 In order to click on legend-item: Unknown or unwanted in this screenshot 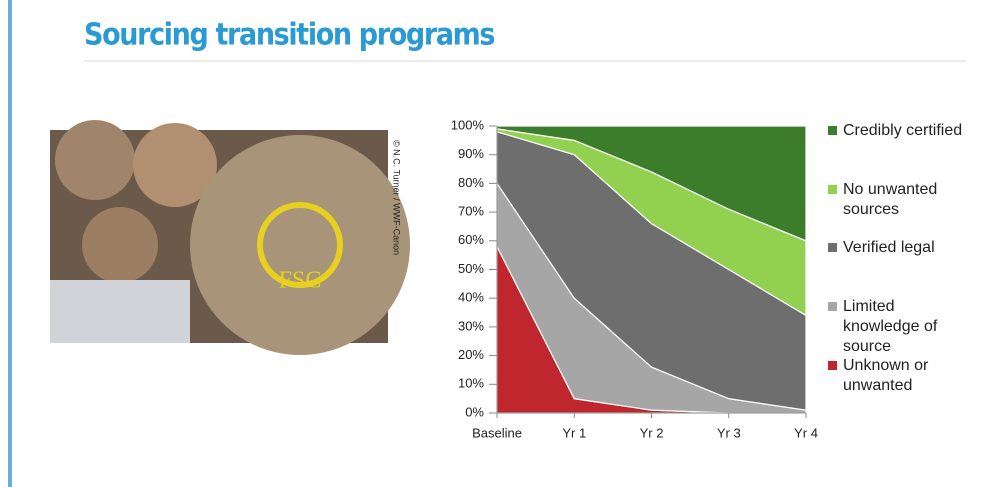, I will do `click(895, 376)`.